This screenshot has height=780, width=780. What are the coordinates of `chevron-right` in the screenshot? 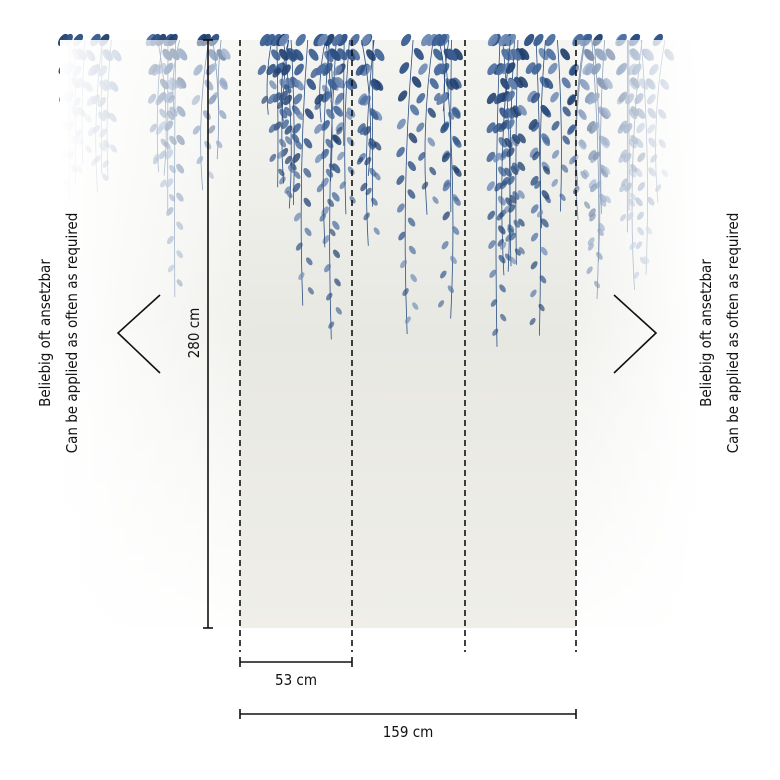 It's located at (635, 334).